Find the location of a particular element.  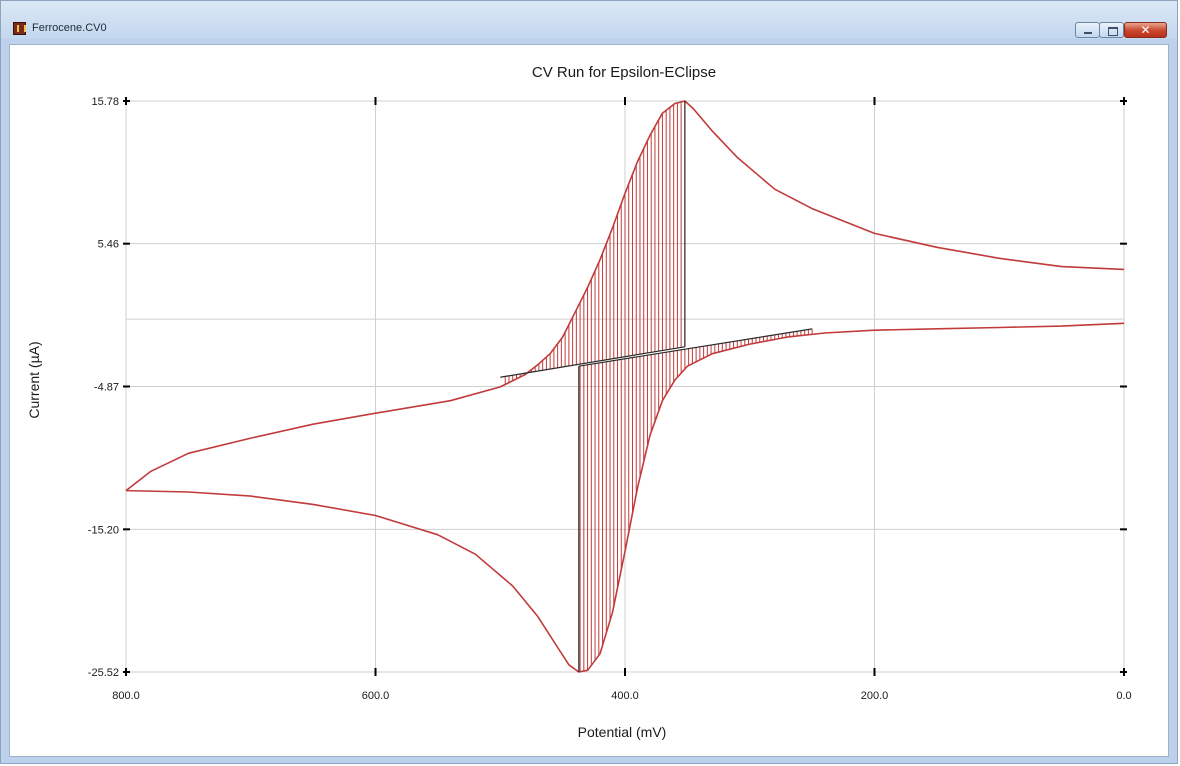

y-tick-label: -15.20 is located at coordinates (103, 530).